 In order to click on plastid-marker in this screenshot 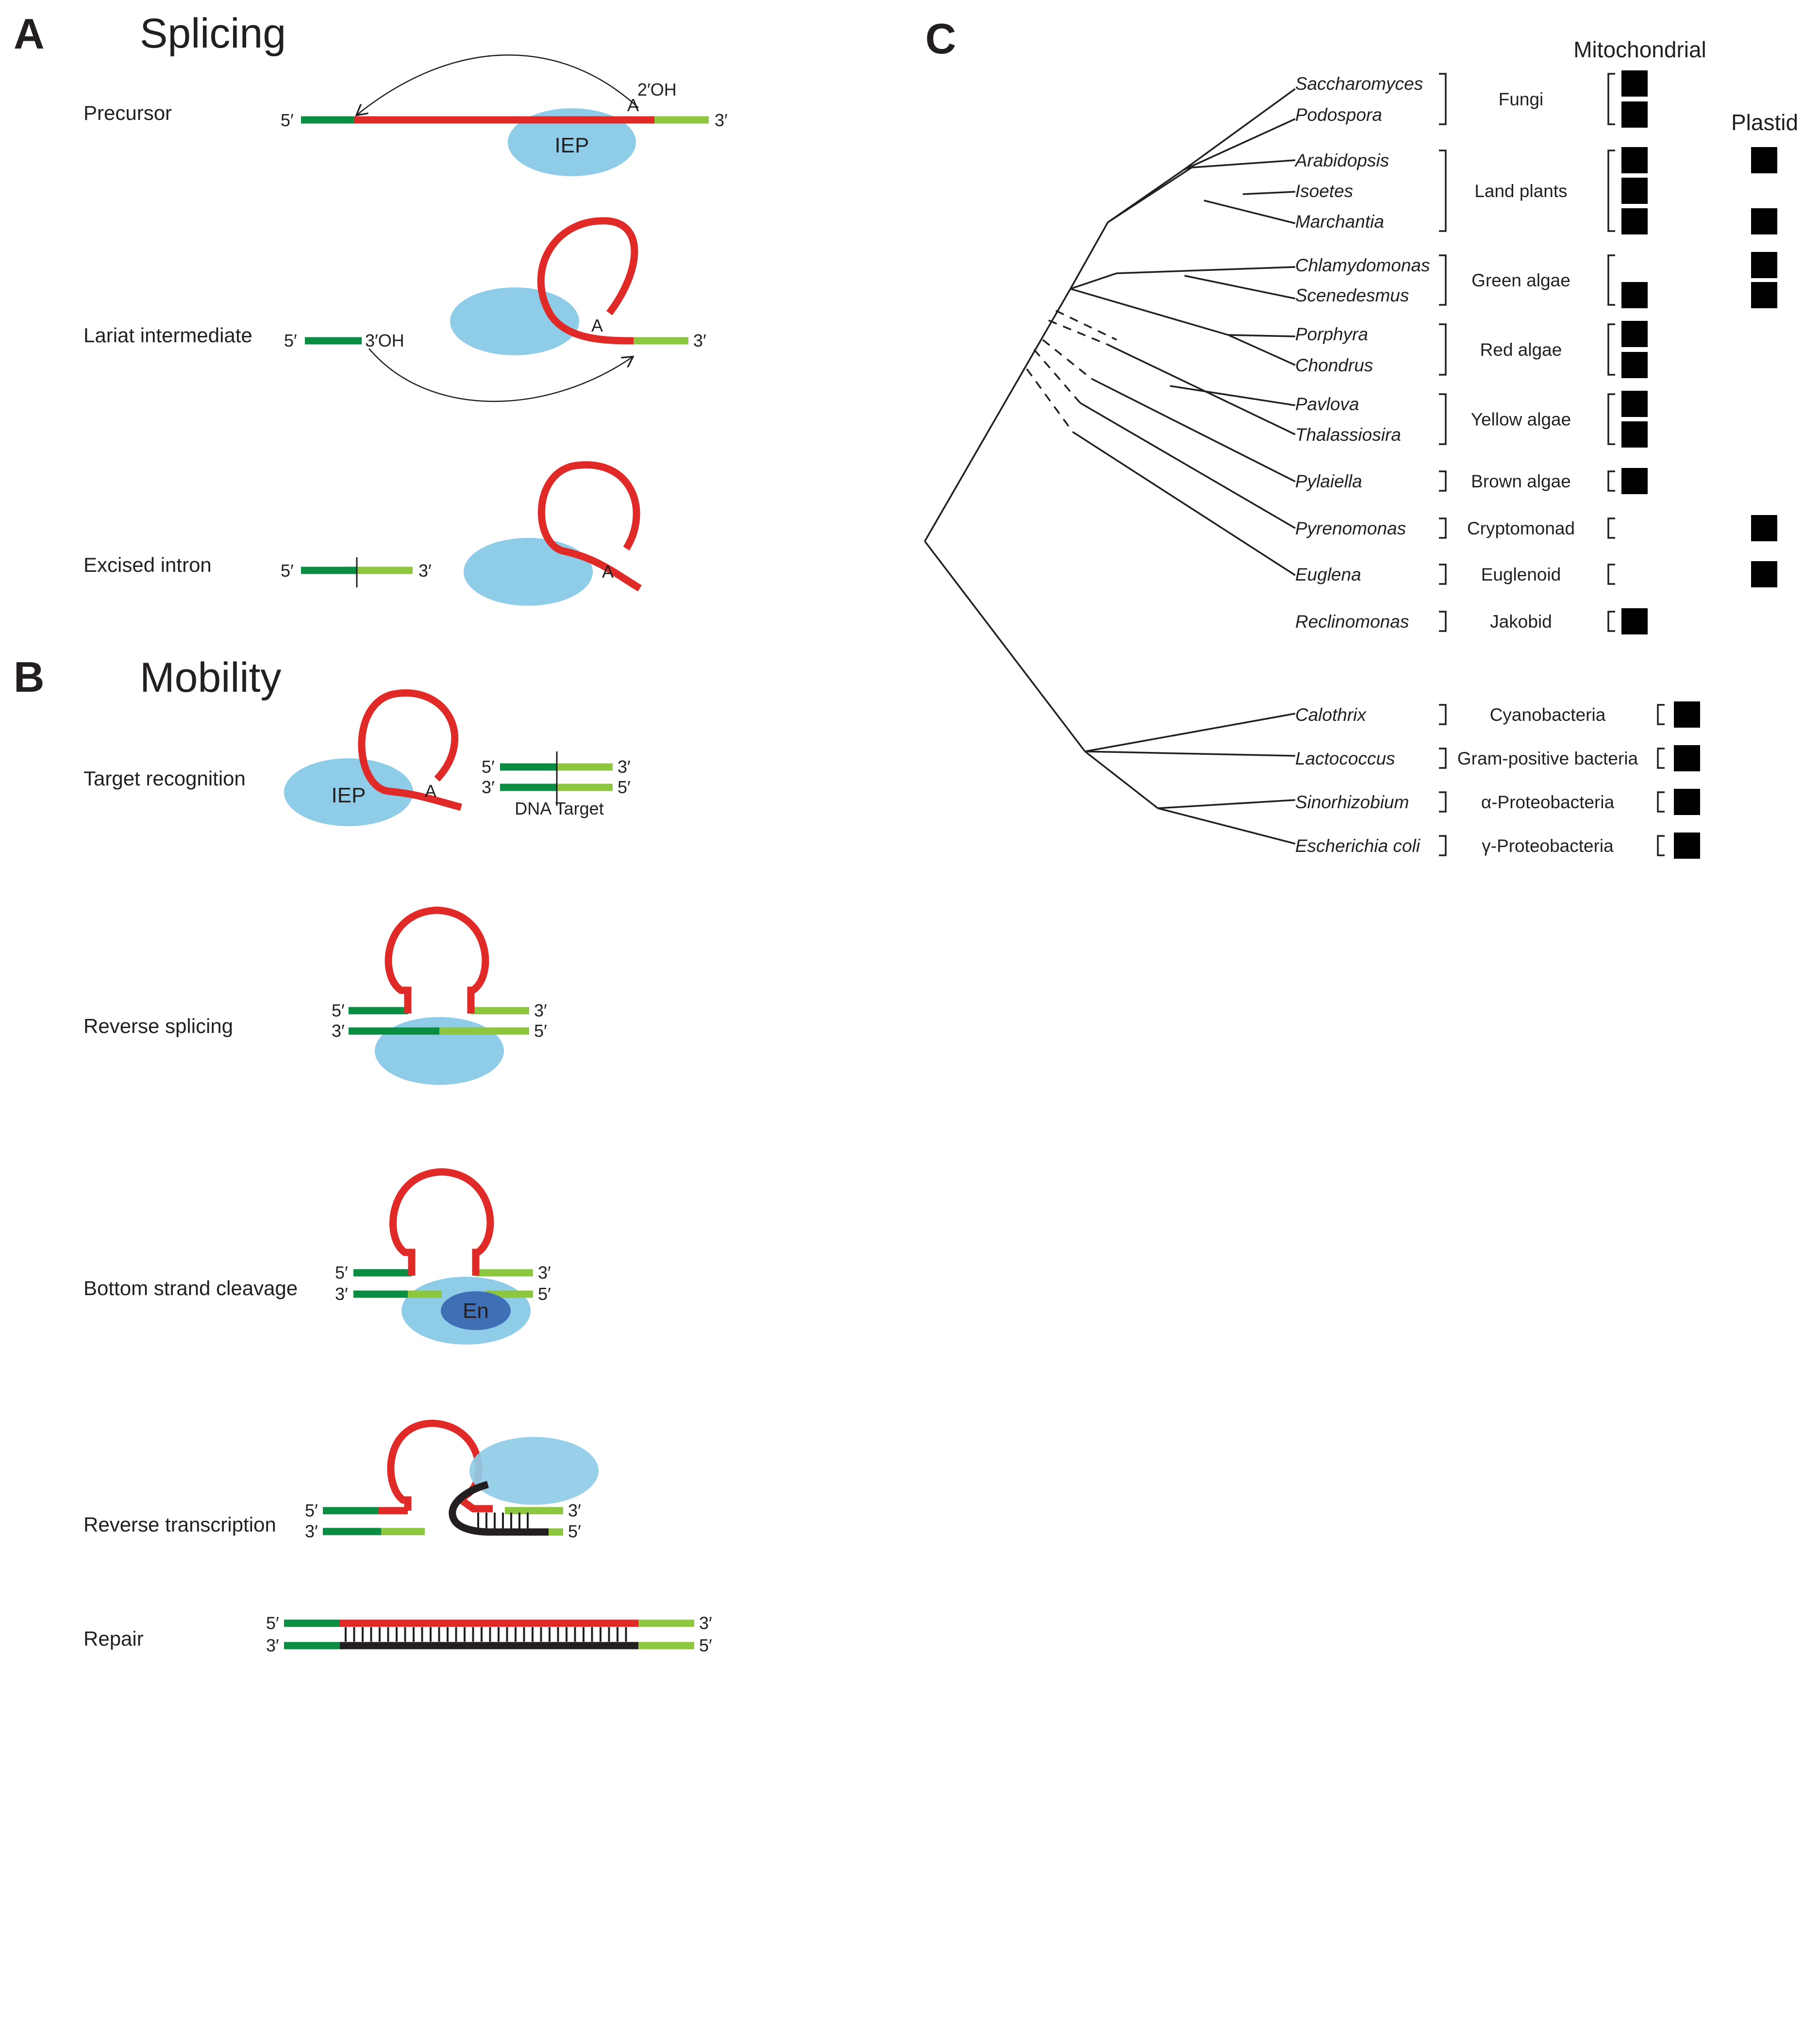, I will do `click(1764, 574)`.